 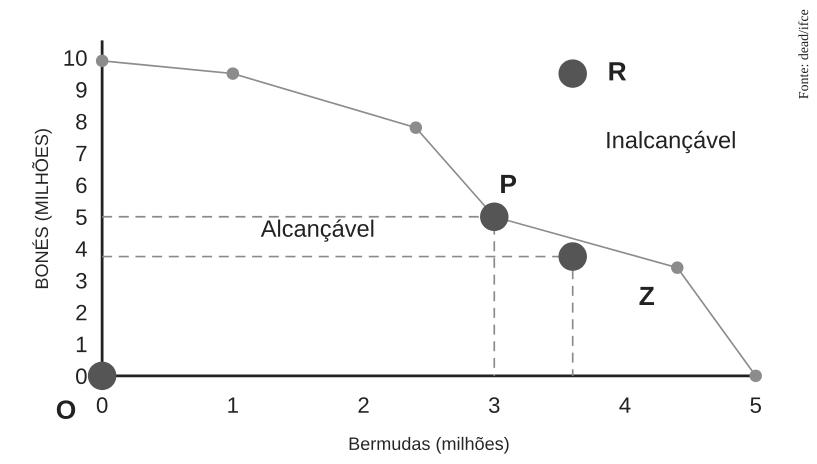 What do you see at coordinates (81, 122) in the screenshot?
I see `y-tick-label: 8` at bounding box center [81, 122].